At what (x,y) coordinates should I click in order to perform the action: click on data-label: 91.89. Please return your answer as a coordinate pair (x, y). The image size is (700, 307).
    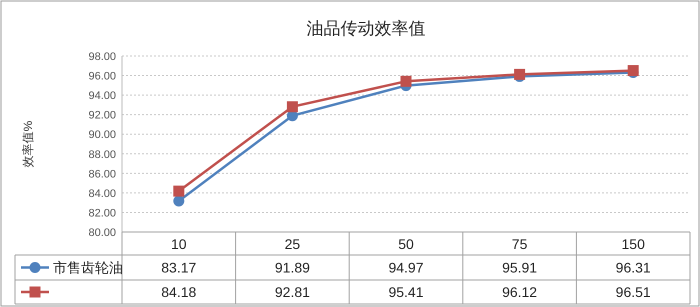
    Looking at the image, I should click on (292, 268).